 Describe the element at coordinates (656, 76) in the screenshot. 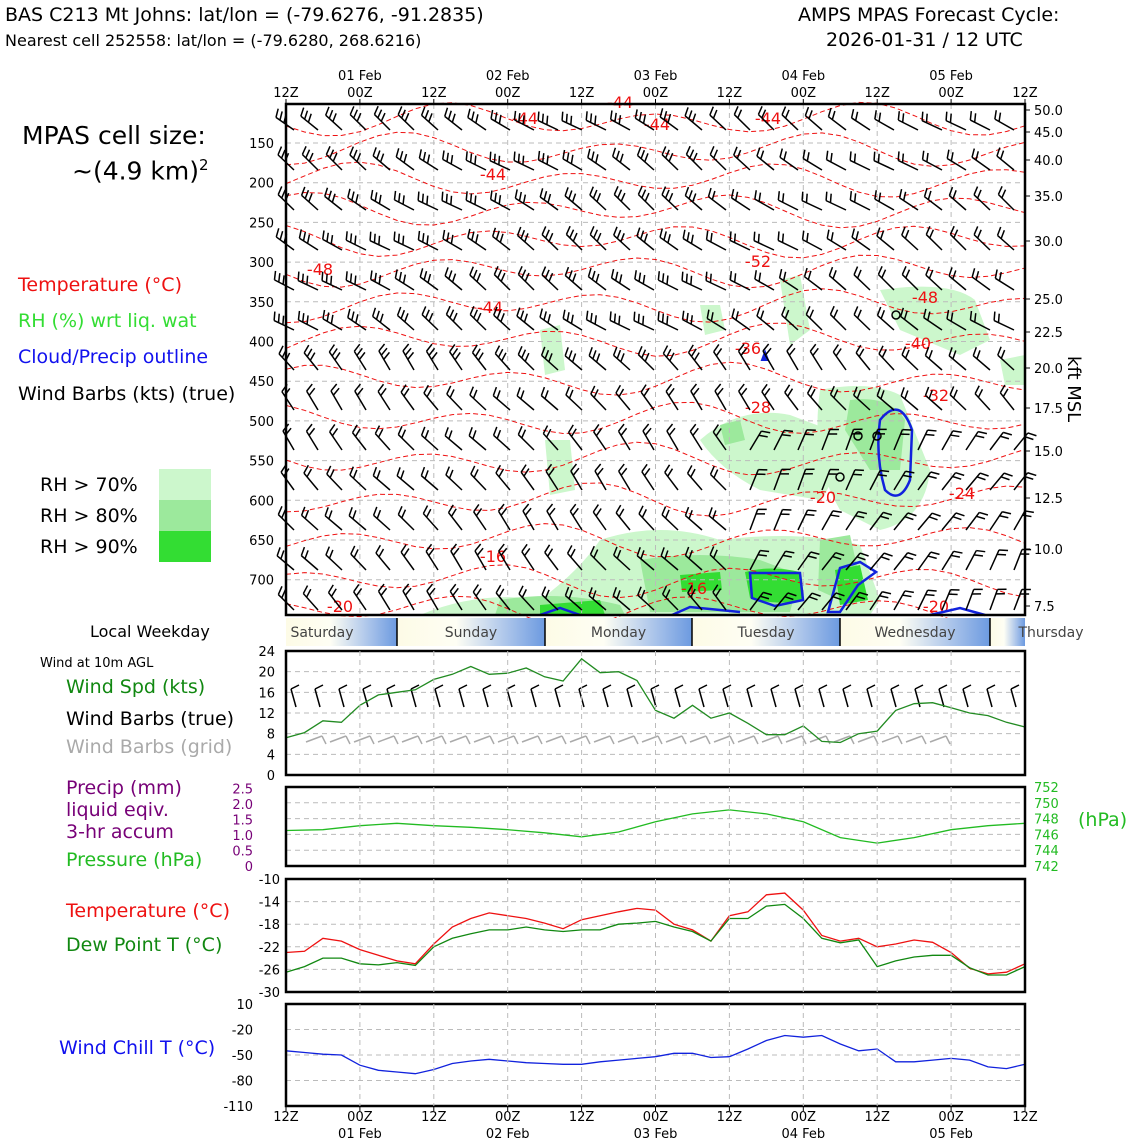

I see `top-date-label: 03 Feb` at that location.